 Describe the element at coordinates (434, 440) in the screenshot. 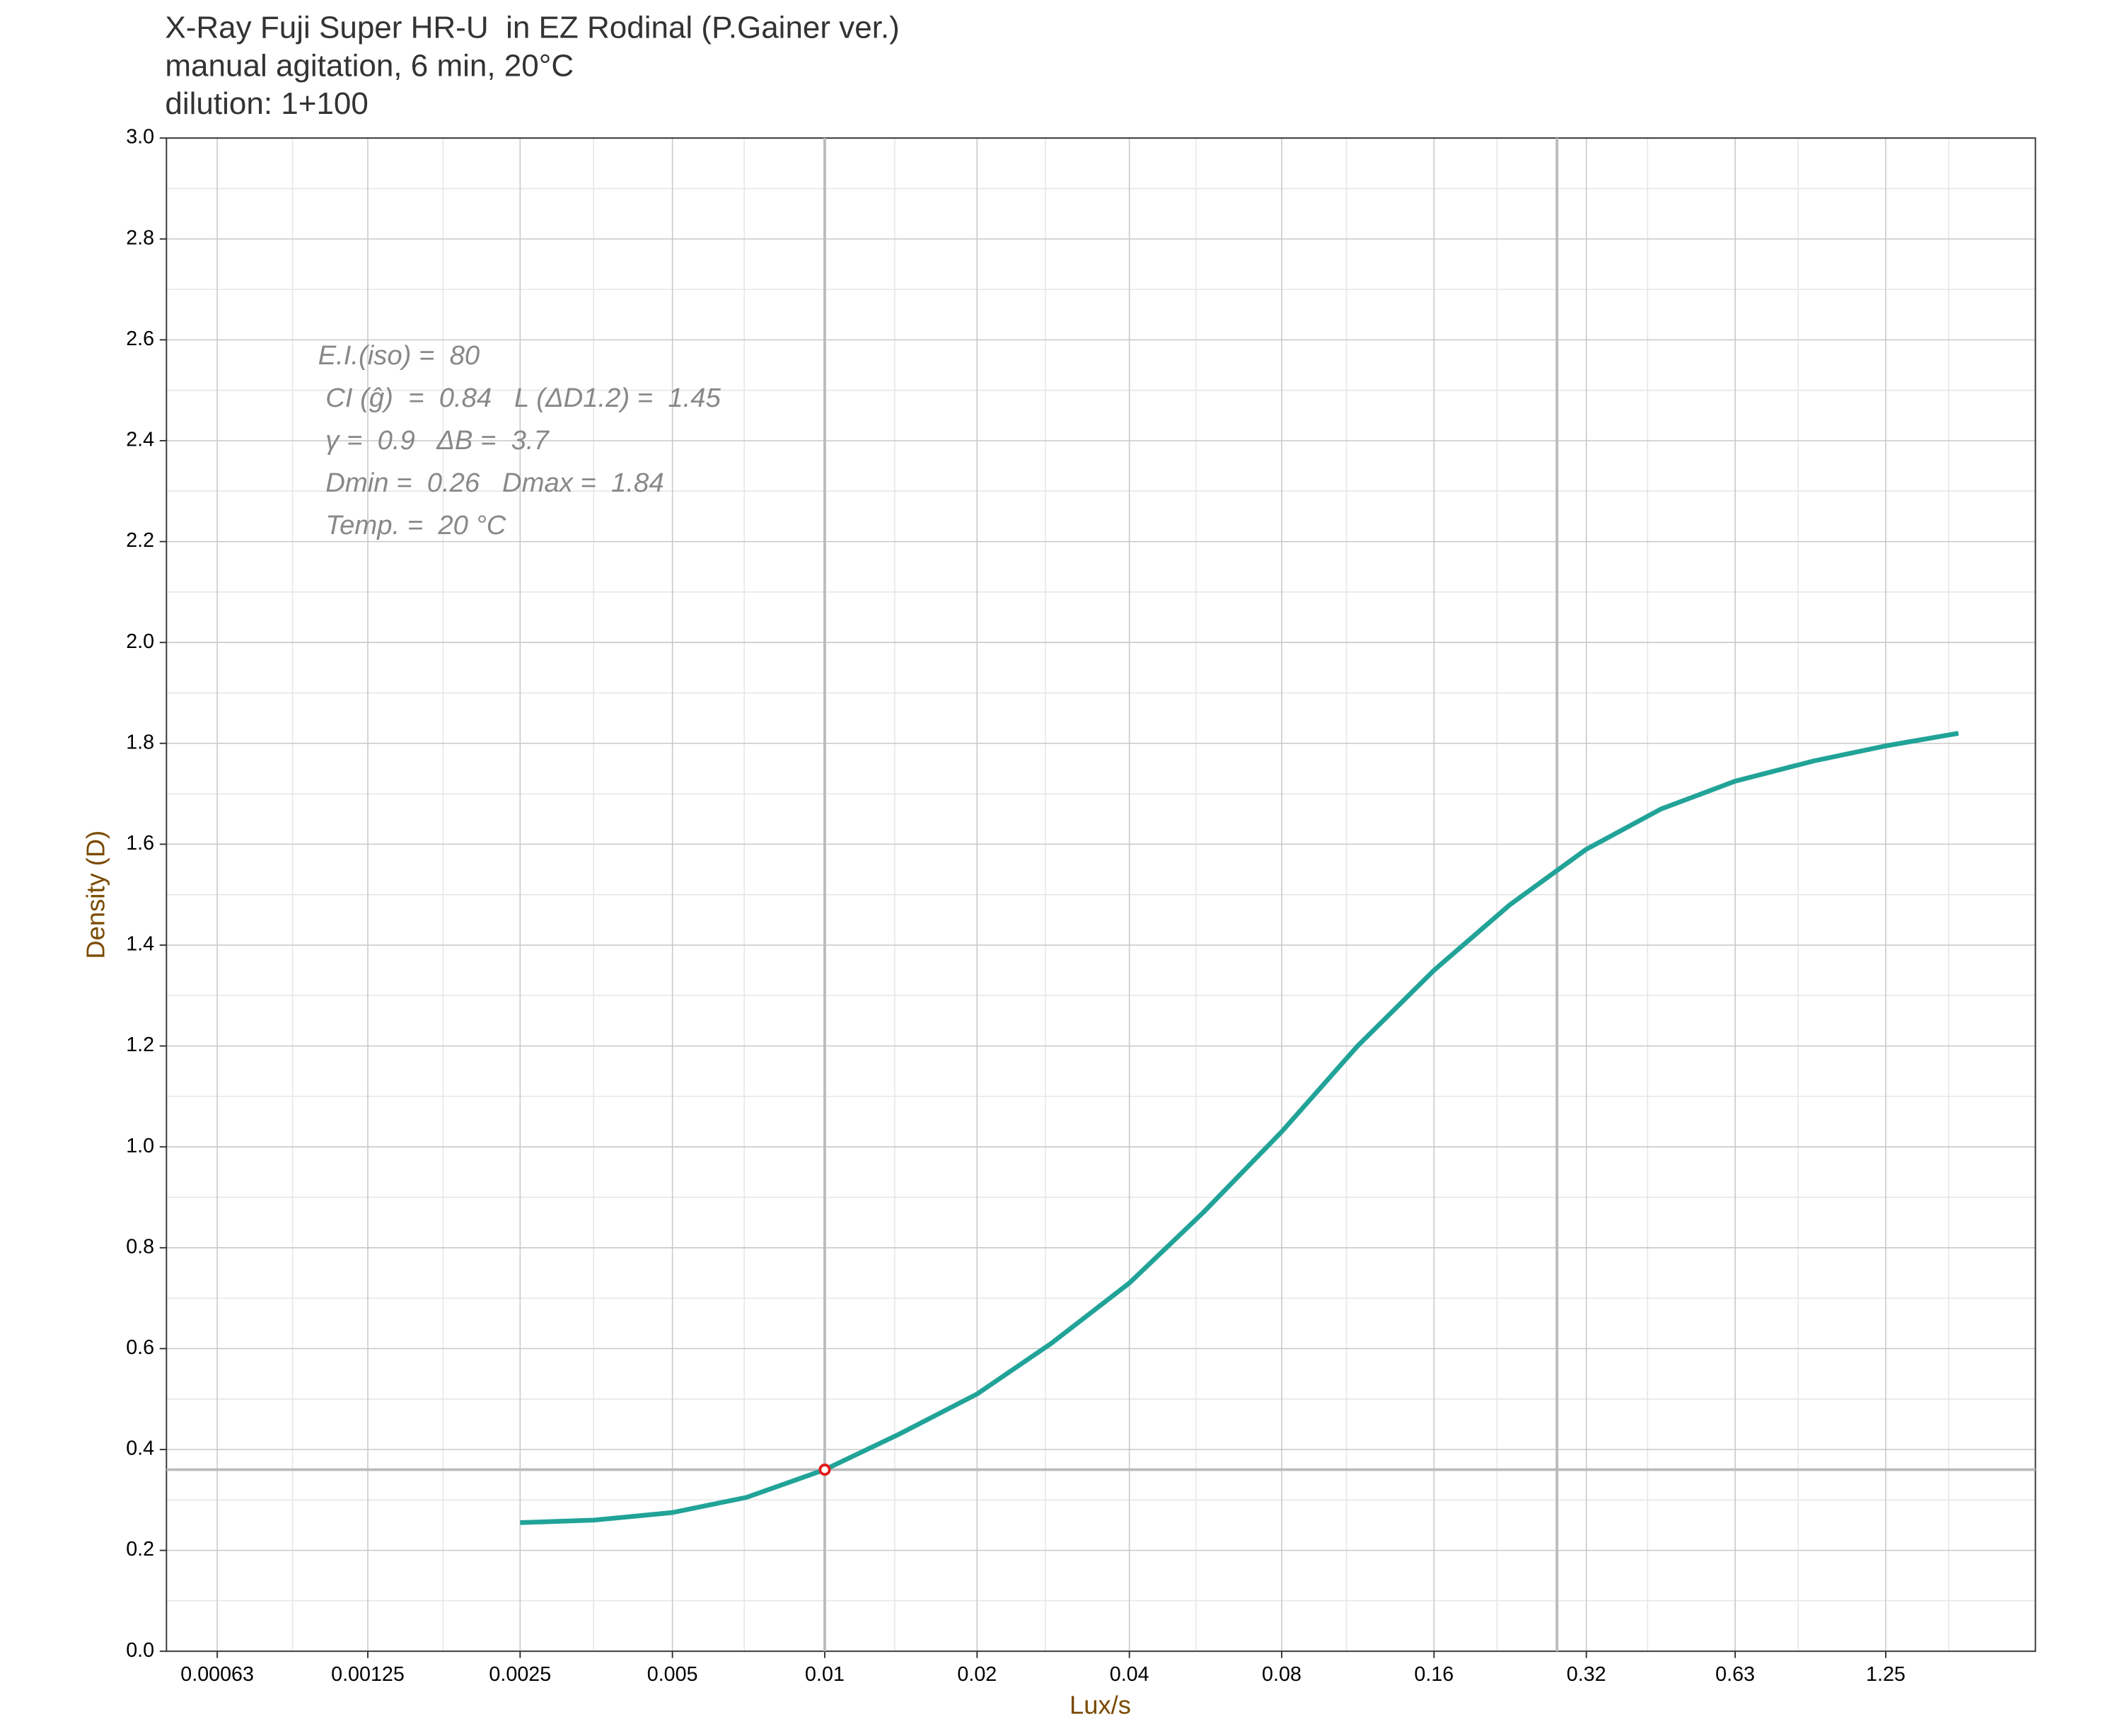

I see `annotation: γ = 0.9 ΔB = 3.7` at that location.